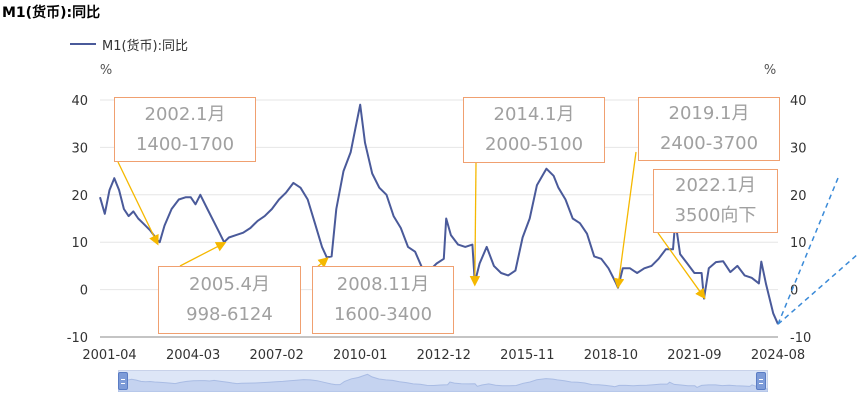 The image size is (866, 405). Describe the element at coordinates (798, 101) in the screenshot. I see `y-tick-label-right: 40` at that location.